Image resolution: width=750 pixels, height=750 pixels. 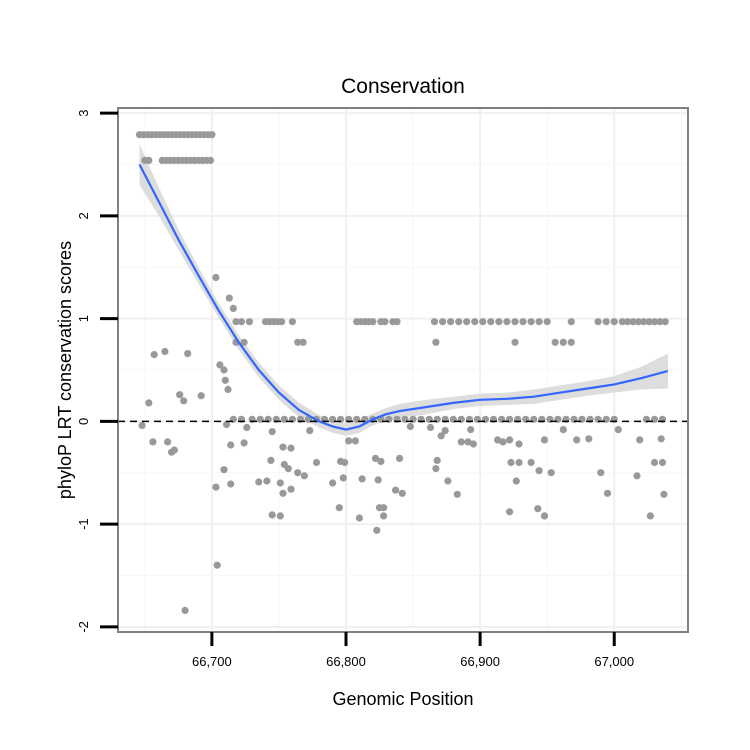 What do you see at coordinates (83, 113) in the screenshot?
I see `y-tick-label: 3` at bounding box center [83, 113].